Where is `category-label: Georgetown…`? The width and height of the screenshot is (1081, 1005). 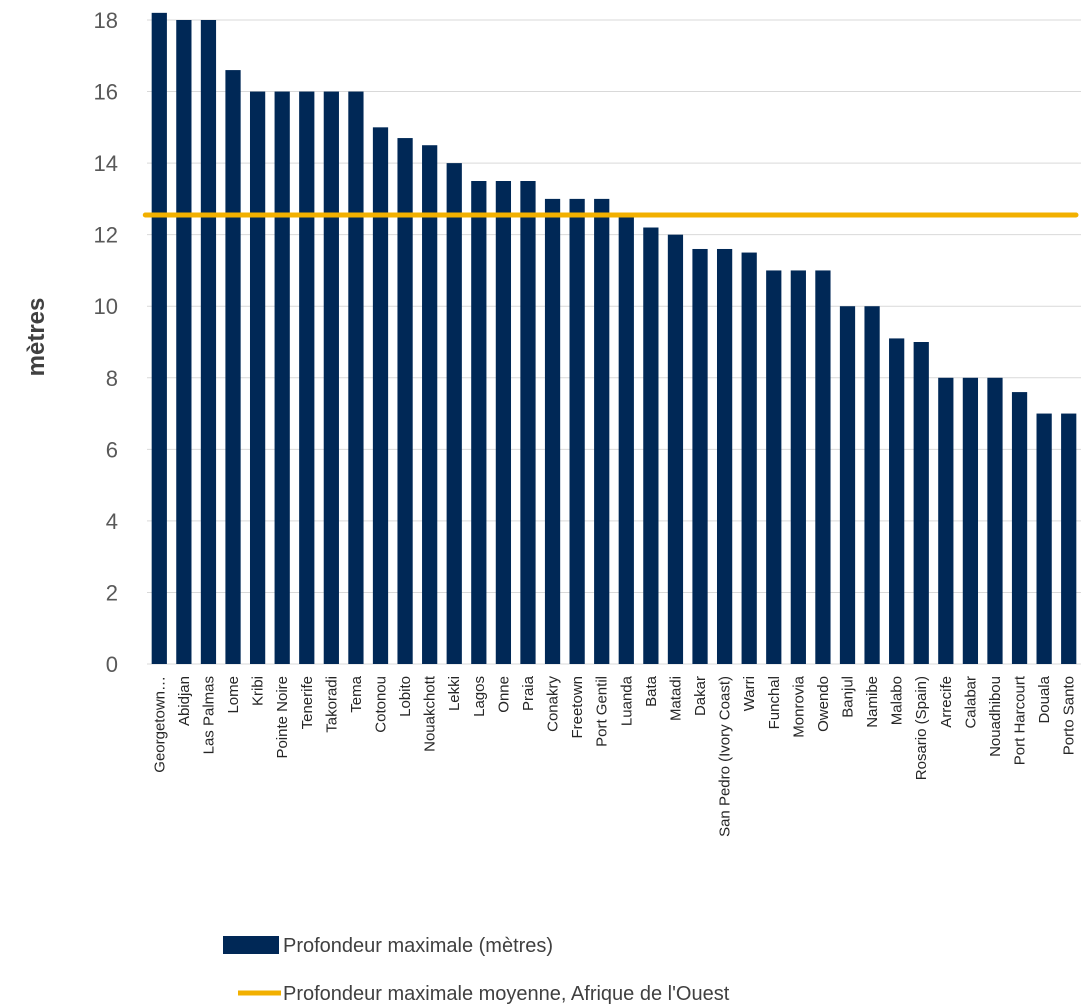 category-label: Georgetown… is located at coordinates (159, 724).